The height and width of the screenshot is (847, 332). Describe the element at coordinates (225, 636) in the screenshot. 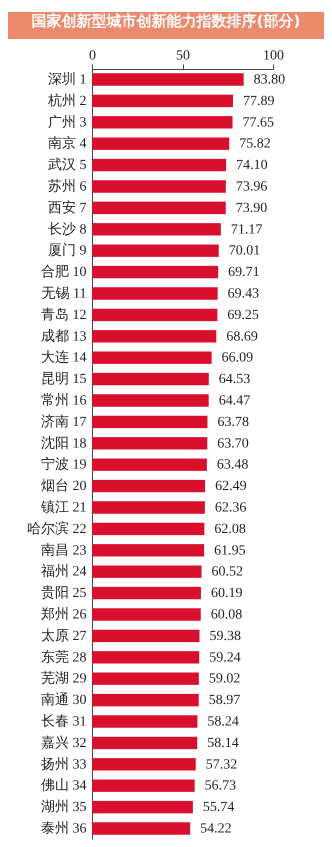

I see `data-label: 59.38` at that location.